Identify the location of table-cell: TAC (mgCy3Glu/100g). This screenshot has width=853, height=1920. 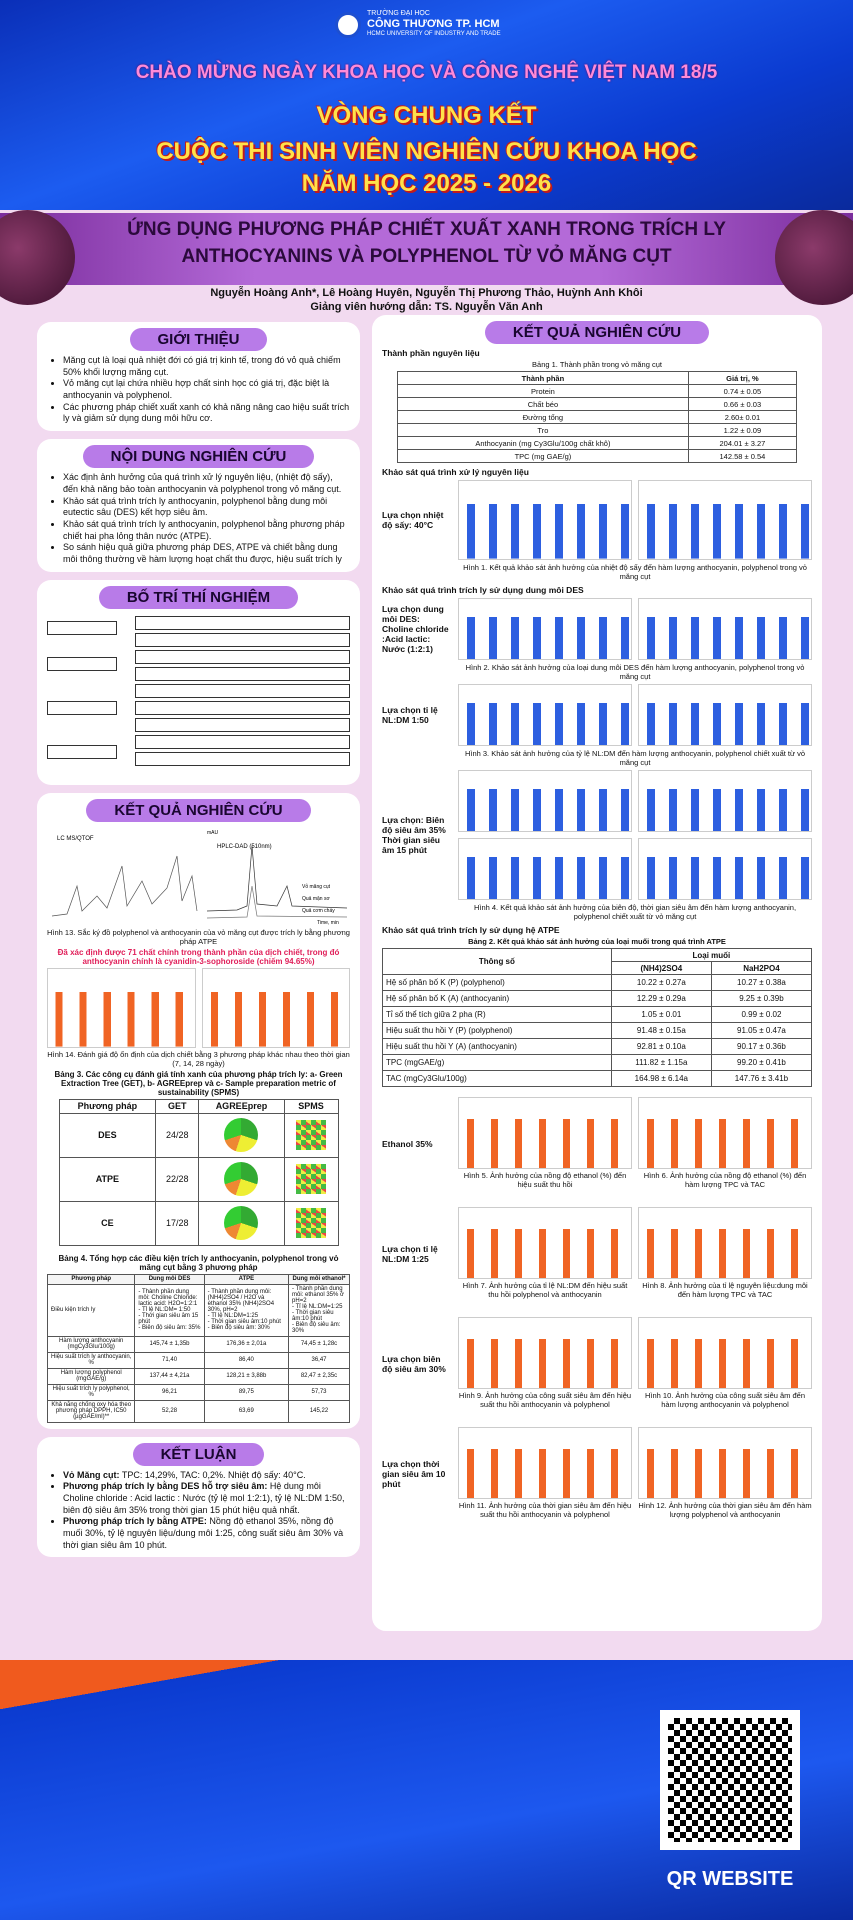
(497, 1078).